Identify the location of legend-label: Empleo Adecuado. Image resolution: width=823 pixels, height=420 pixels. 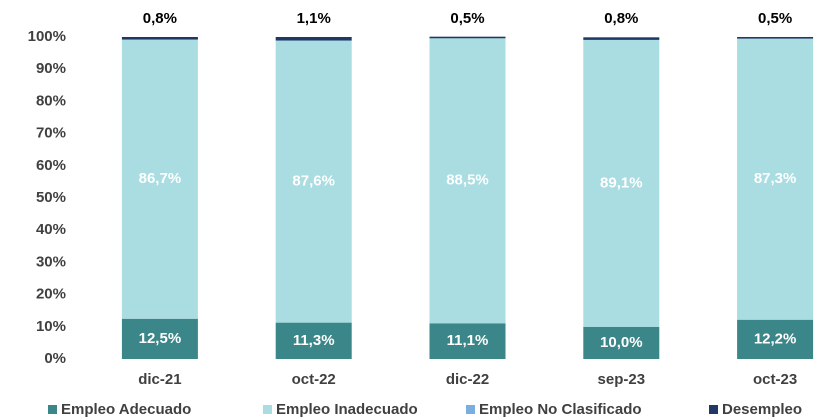
(126, 409).